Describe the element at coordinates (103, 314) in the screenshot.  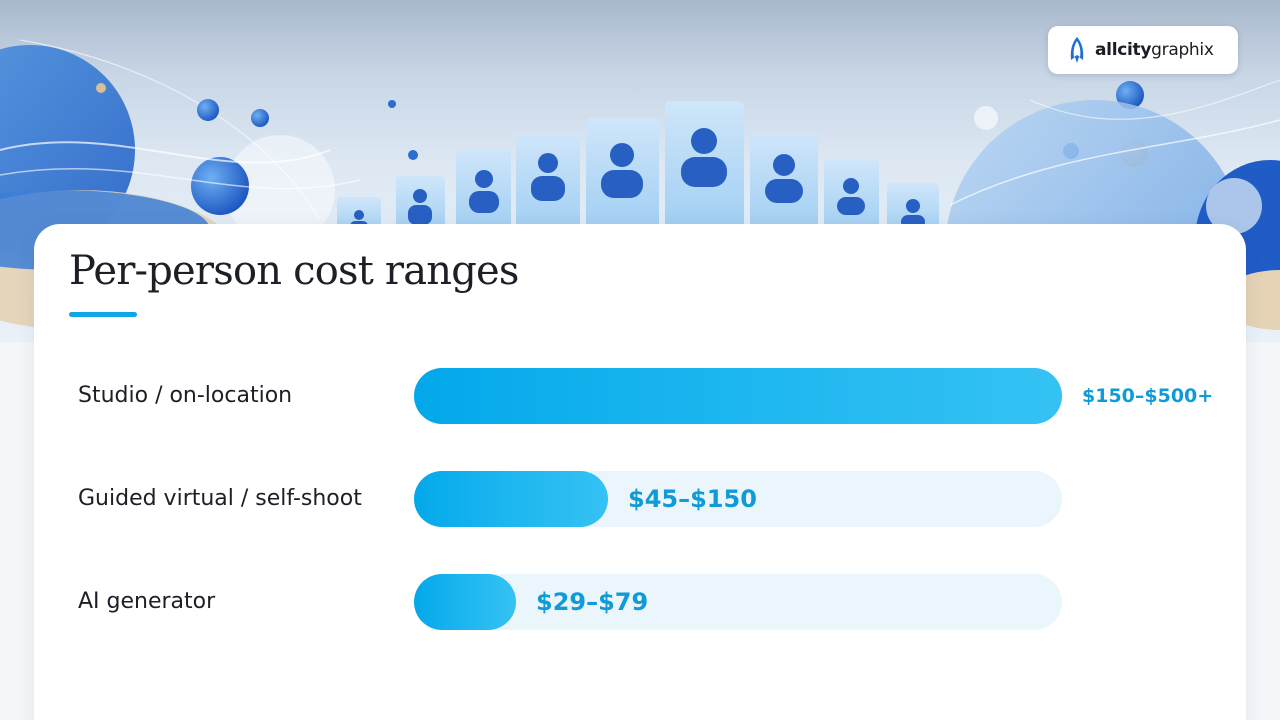
I see `title-underline` at that location.